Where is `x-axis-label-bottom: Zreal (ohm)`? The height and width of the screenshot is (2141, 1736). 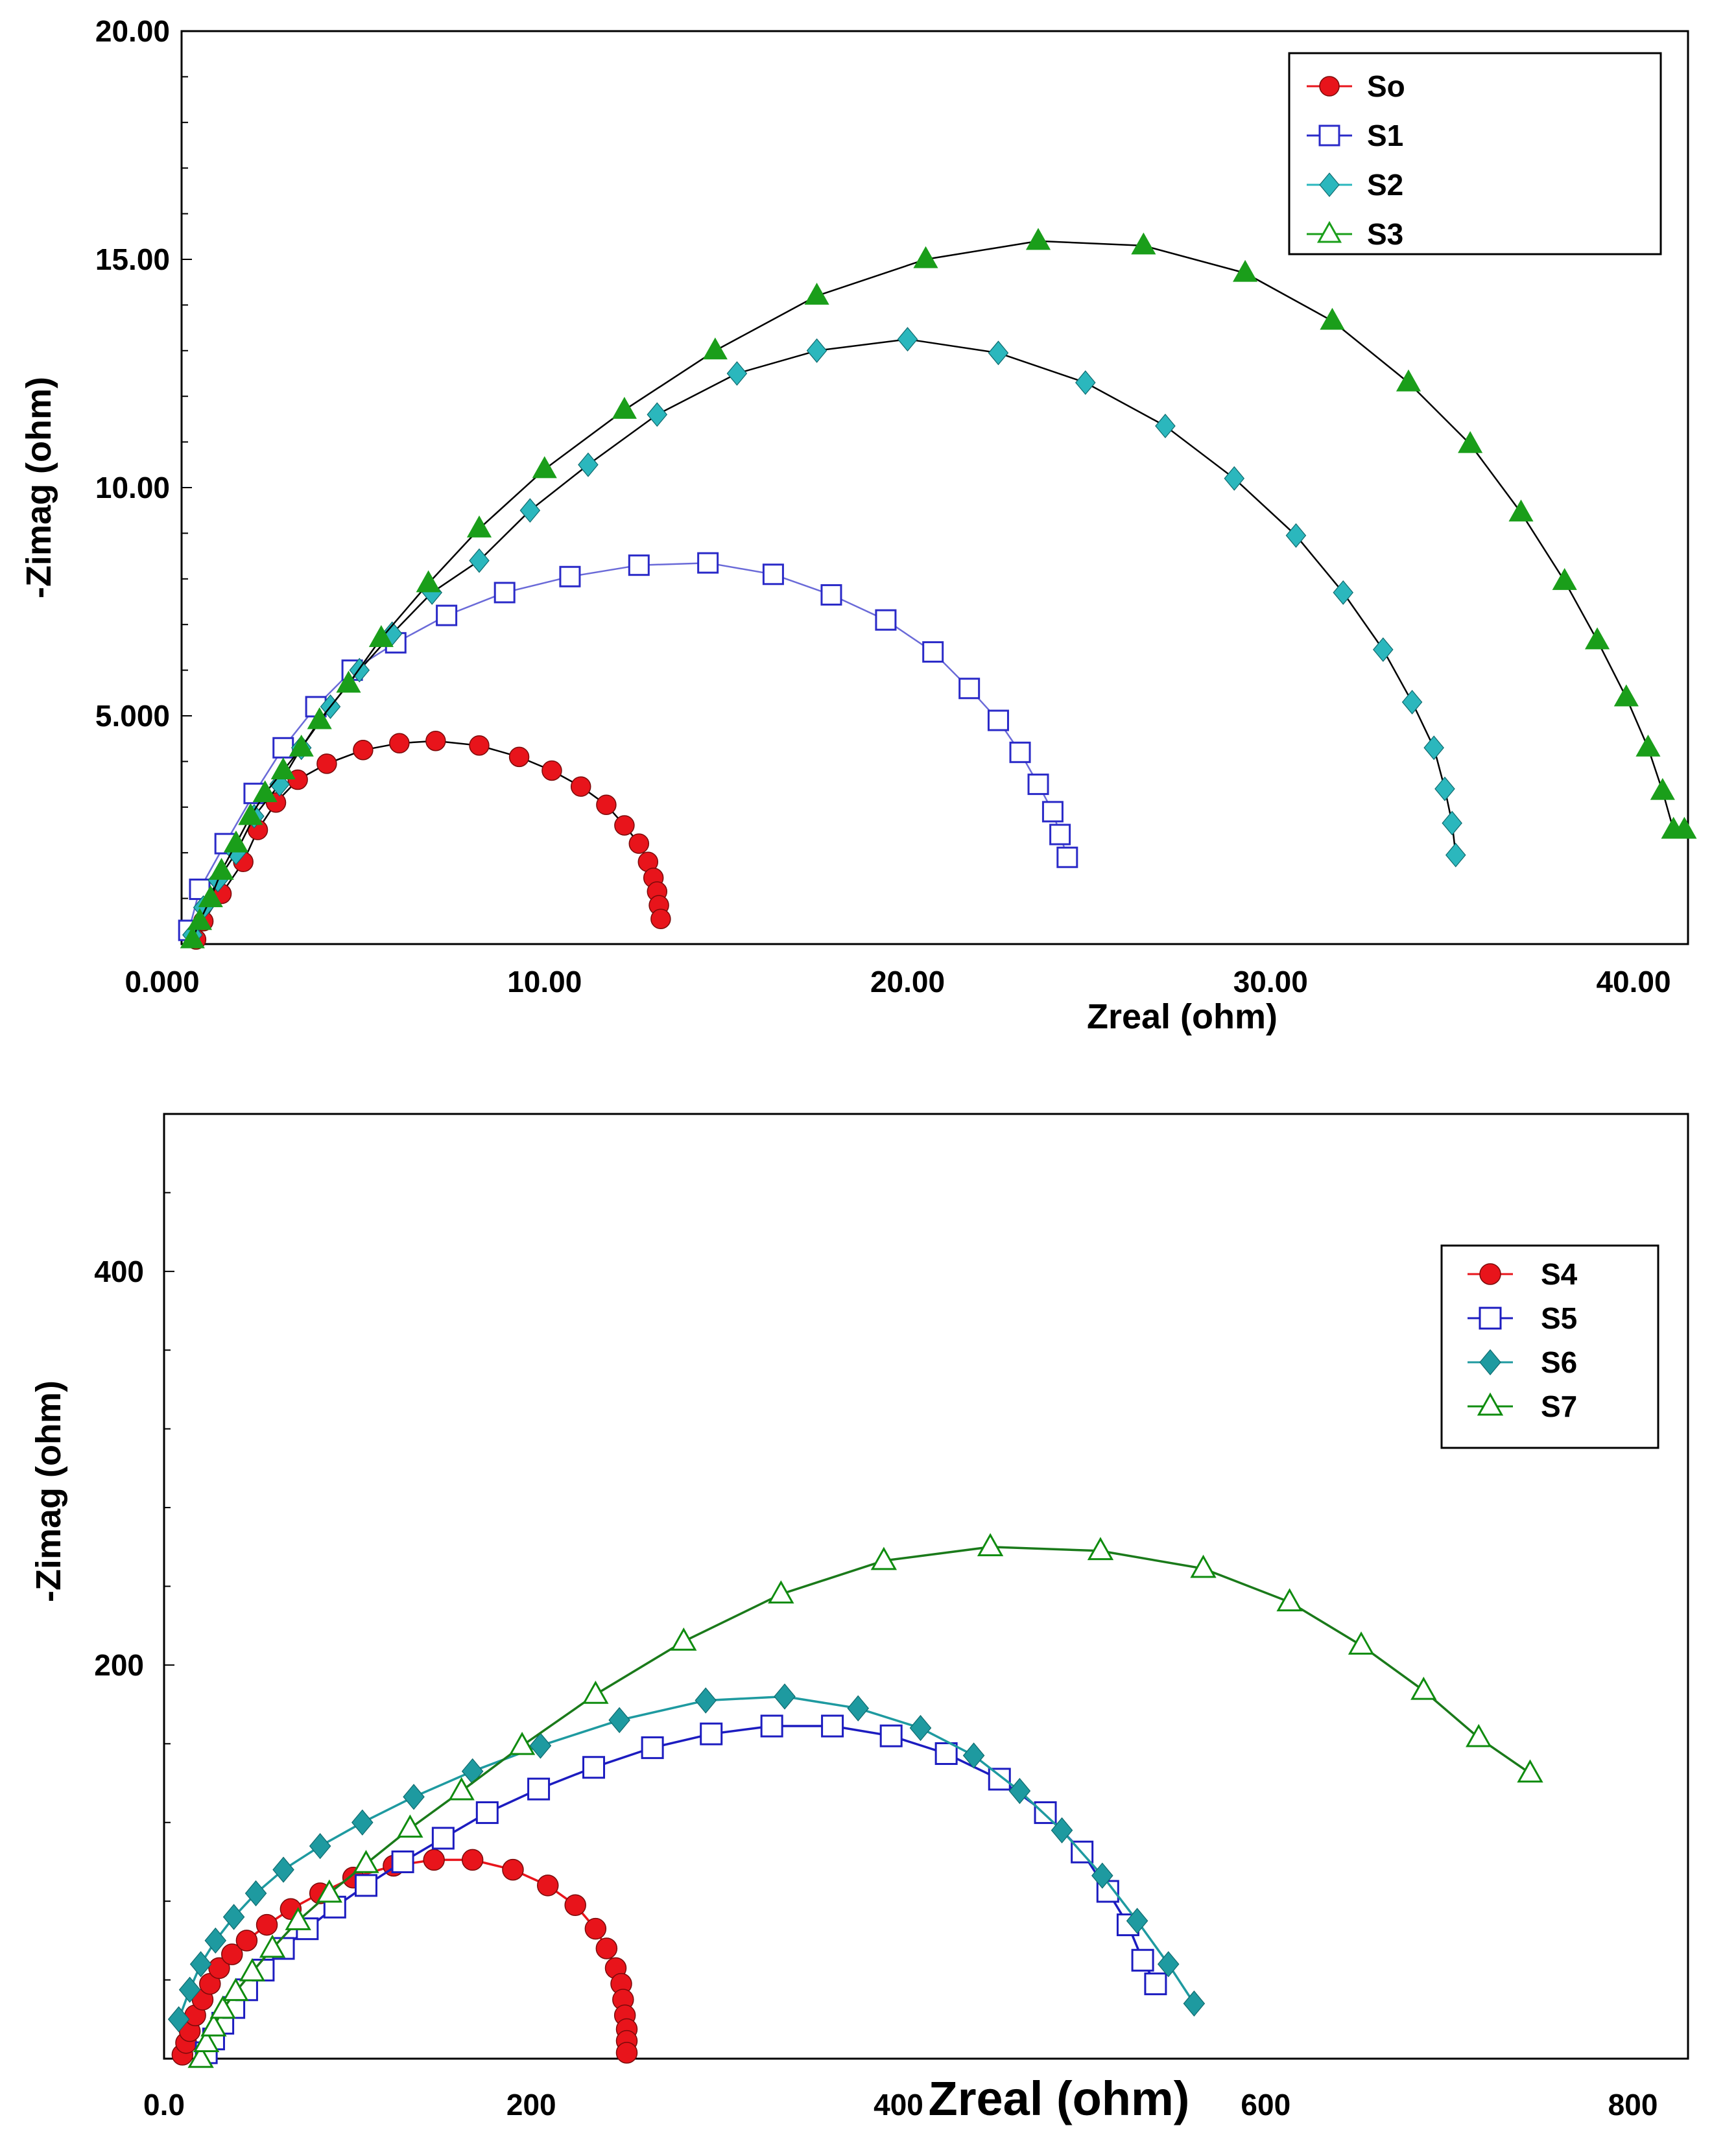
x-axis-label-bottom: Zreal (ohm) is located at coordinates (1059, 2099).